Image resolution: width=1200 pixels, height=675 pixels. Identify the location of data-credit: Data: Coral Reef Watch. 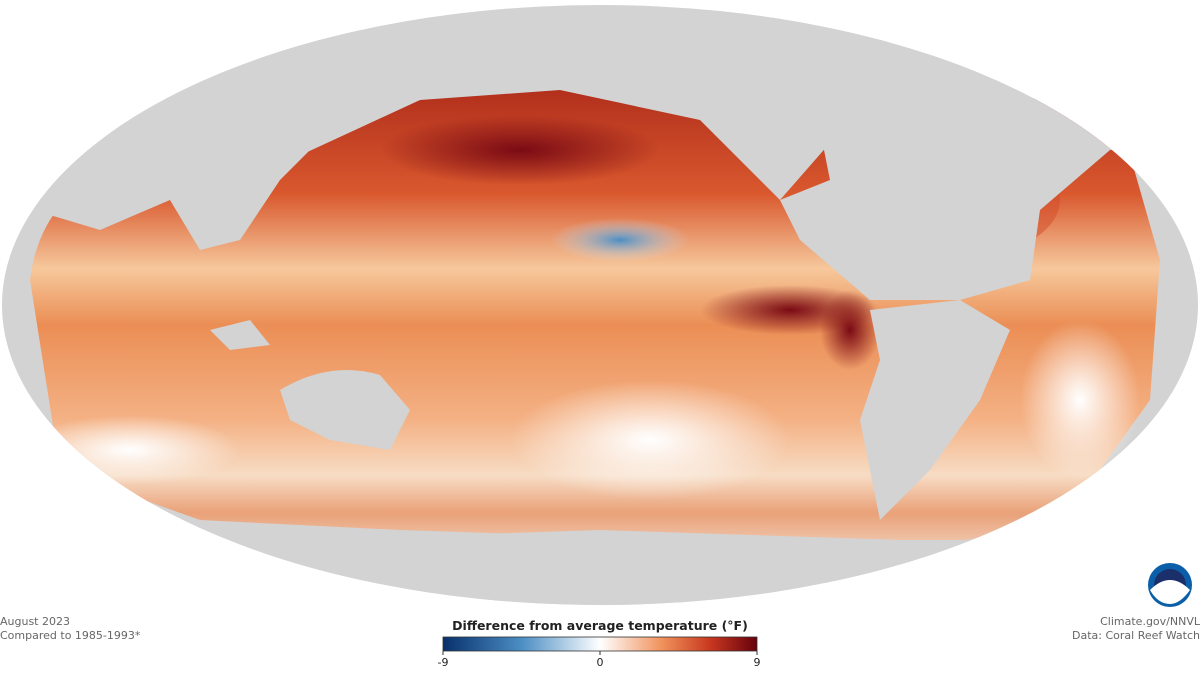
(1136, 635).